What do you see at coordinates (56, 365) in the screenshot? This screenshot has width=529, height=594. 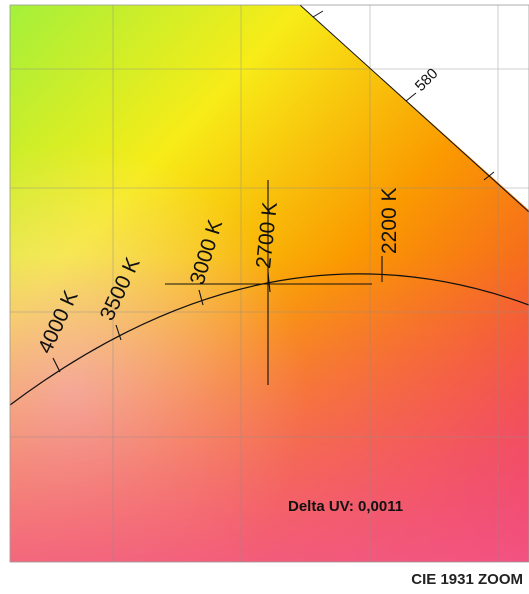 I see `isotherm-tick-4000k` at bounding box center [56, 365].